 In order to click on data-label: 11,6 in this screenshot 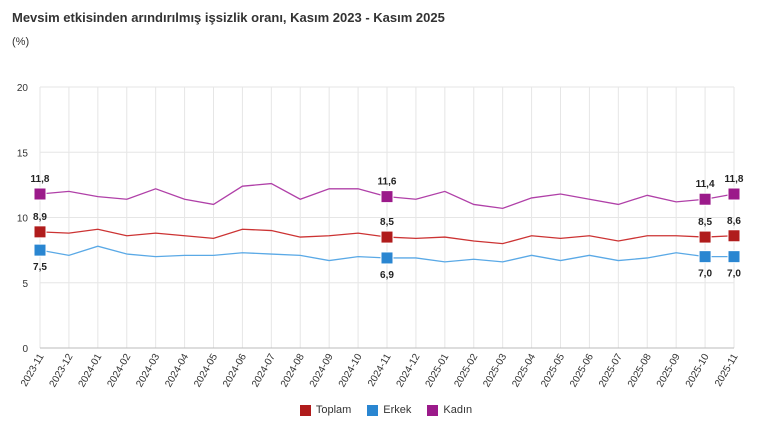, I will do `click(387, 182)`.